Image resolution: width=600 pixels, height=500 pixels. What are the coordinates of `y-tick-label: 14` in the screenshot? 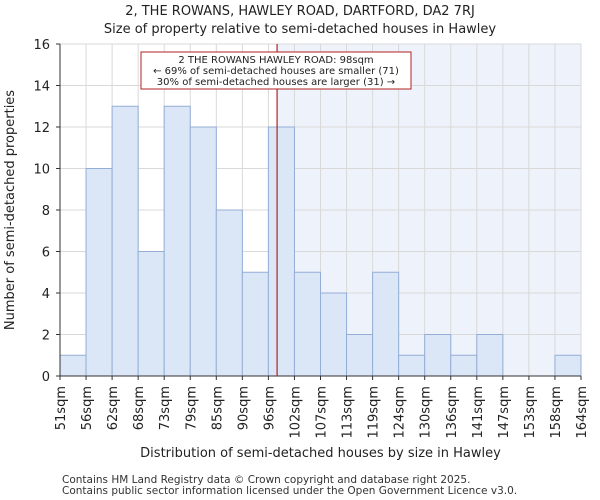 It's located at (41, 87).